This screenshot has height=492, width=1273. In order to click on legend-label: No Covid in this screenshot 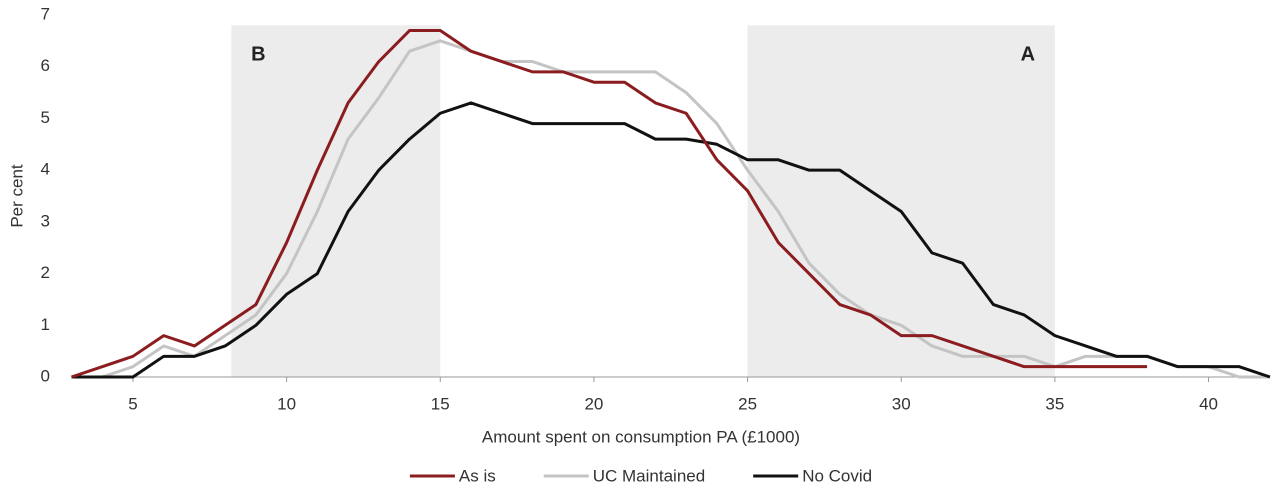, I will do `click(837, 475)`.